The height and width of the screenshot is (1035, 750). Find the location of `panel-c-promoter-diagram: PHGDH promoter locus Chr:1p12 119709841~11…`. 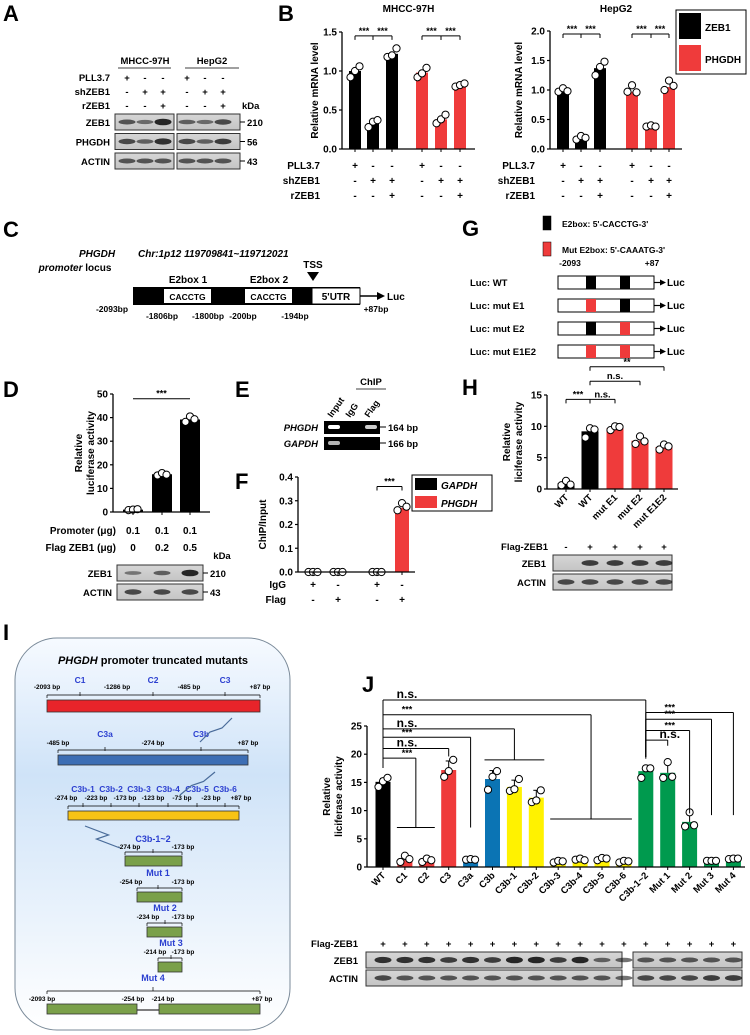

panel-c-promoter-diagram: PHGDH promoter locus Chr:1p12 119709841~11… is located at coordinates (222, 285).